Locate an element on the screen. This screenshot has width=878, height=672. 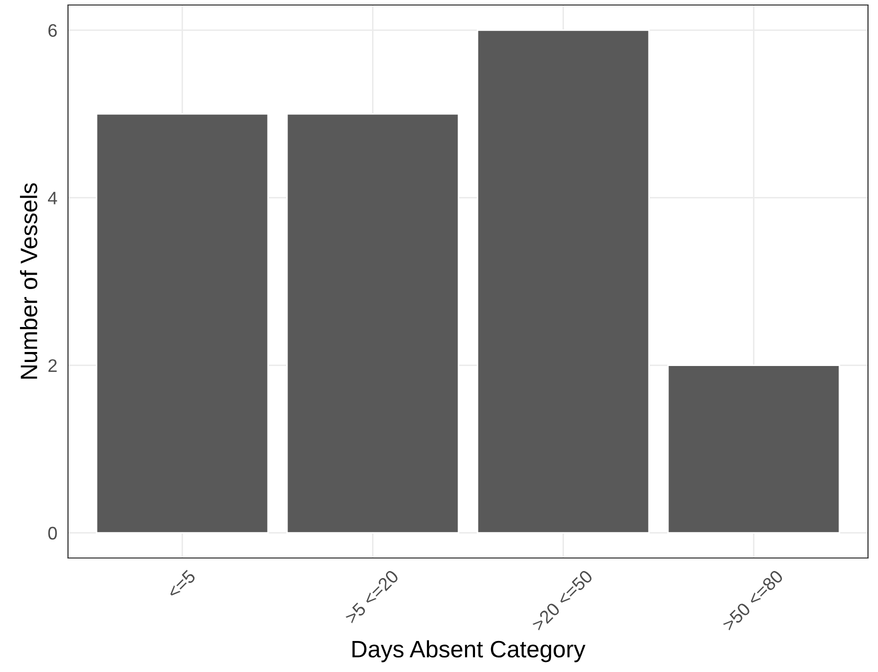
y-tick-label: 4 is located at coordinates (53, 198).